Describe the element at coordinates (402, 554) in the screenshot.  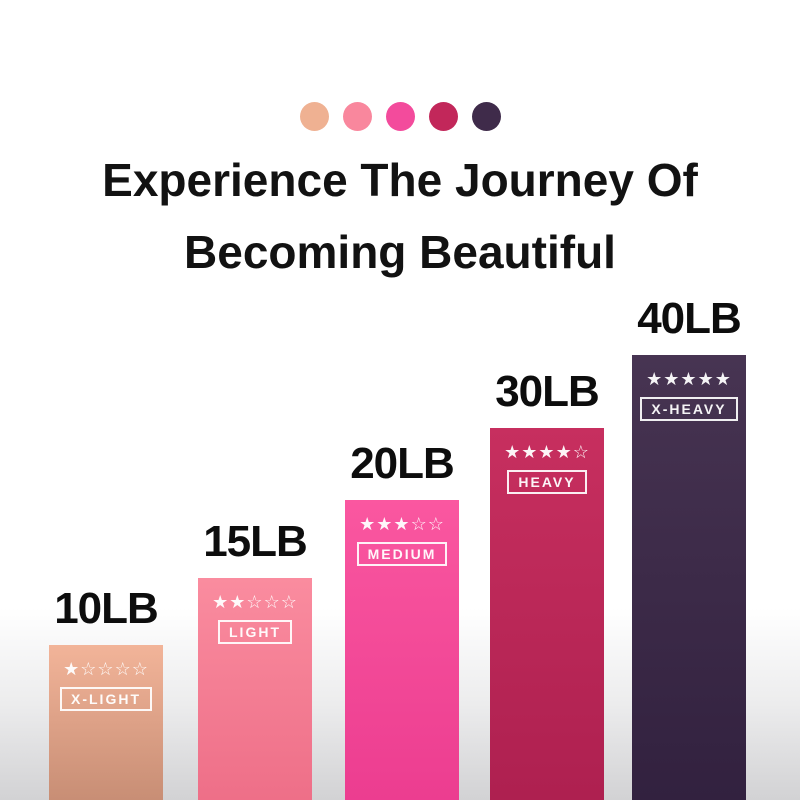
I see `level-badge-20lb: MEDIUM` at that location.